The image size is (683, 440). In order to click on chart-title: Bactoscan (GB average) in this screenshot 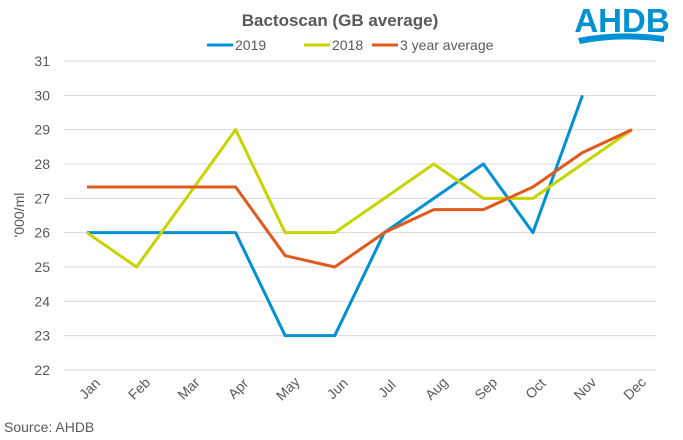, I will do `click(340, 20)`.